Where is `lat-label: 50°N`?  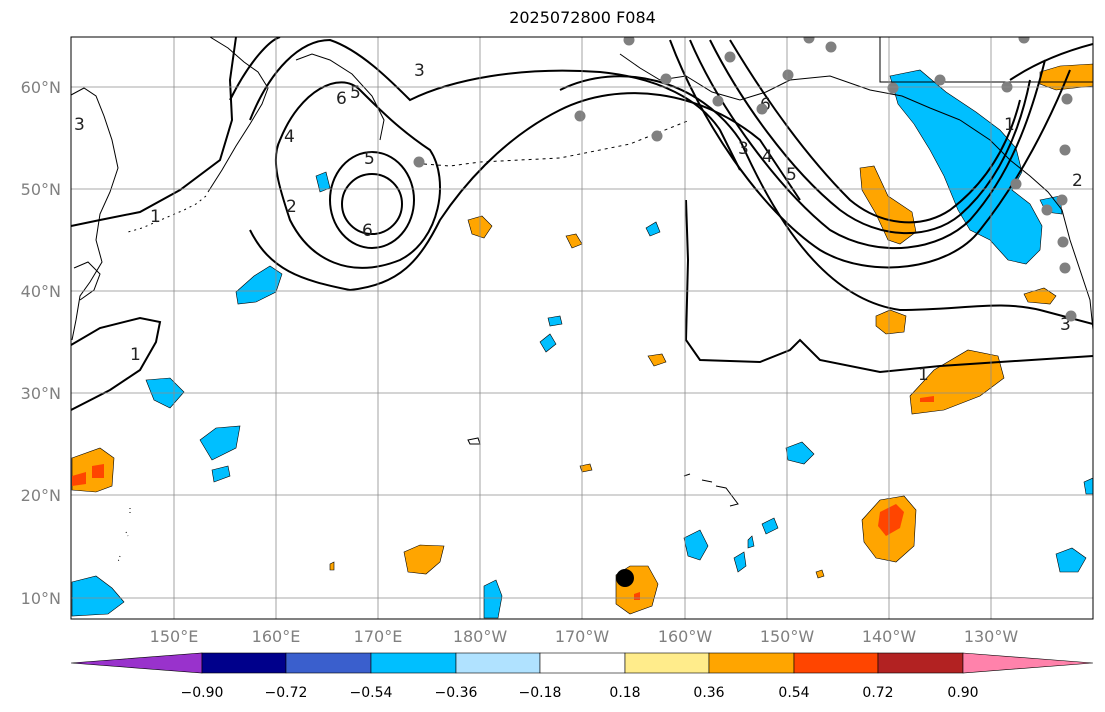
lat-label: 50°N is located at coordinates (41, 189).